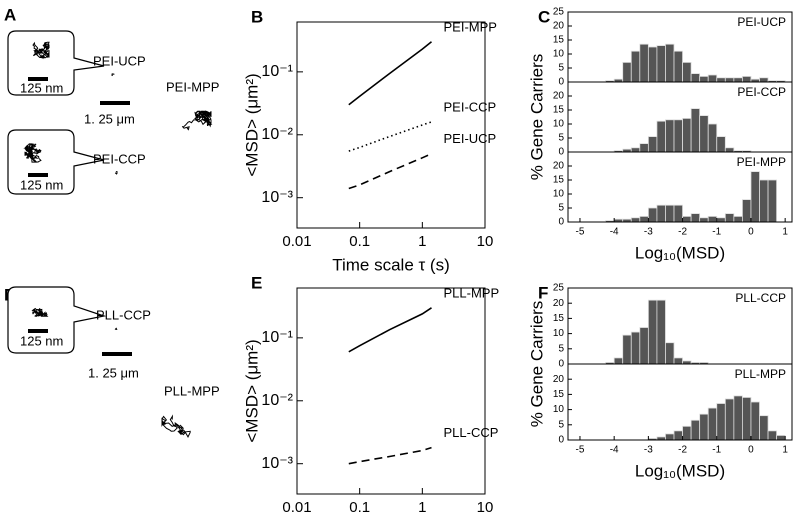 The image size is (800, 519). What do you see at coordinates (257, 16) in the screenshot?
I see `panel-label: B` at bounding box center [257, 16].